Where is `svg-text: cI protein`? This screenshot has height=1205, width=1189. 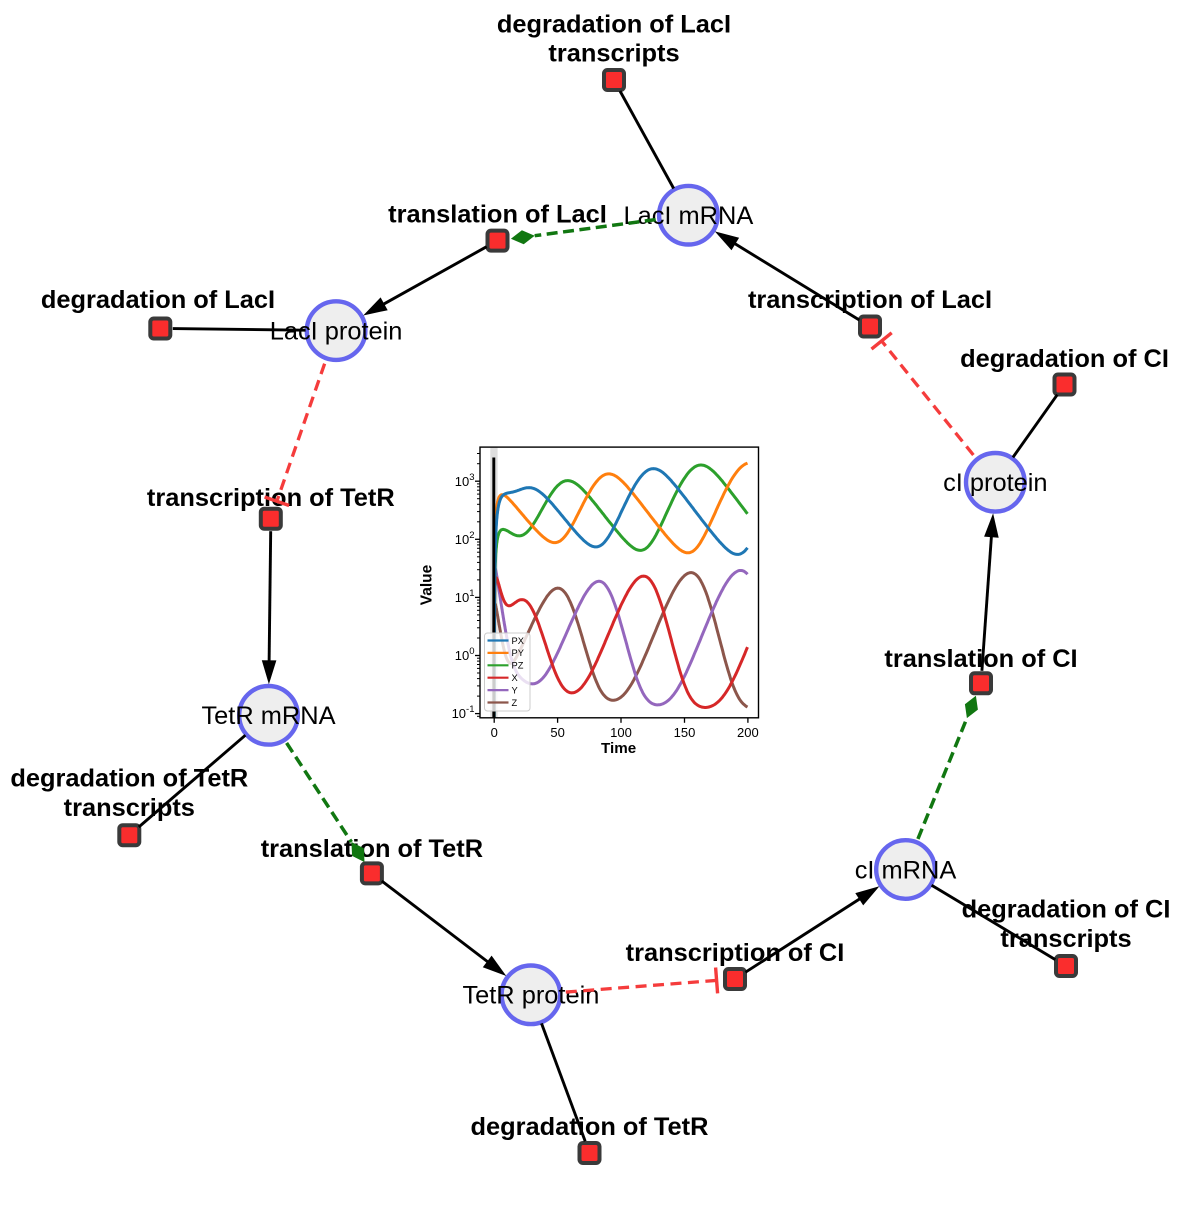
svg-text: cI protein is located at coordinates (995, 483).